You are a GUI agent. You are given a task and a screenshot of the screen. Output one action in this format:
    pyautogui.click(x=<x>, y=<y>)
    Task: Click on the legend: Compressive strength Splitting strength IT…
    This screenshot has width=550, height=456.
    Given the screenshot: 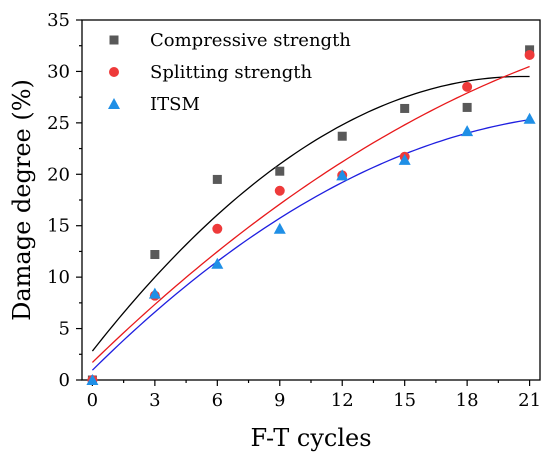 What is the action you would take?
    pyautogui.click(x=229, y=72)
    